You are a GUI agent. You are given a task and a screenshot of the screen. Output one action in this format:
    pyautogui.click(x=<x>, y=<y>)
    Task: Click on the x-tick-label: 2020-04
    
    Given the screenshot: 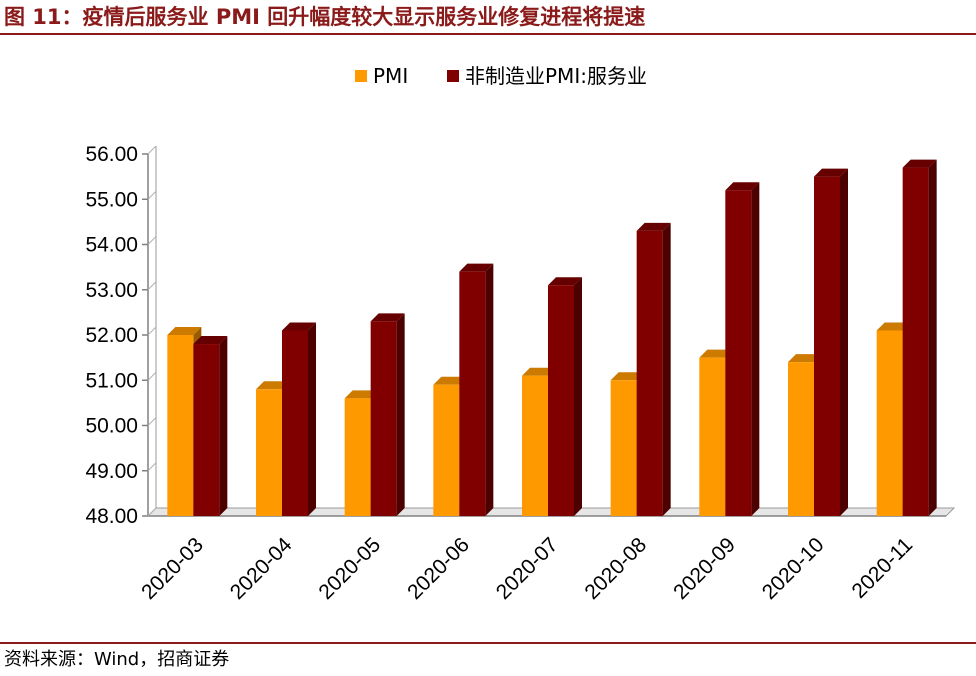 What is the action you would take?
    pyautogui.click(x=261, y=568)
    